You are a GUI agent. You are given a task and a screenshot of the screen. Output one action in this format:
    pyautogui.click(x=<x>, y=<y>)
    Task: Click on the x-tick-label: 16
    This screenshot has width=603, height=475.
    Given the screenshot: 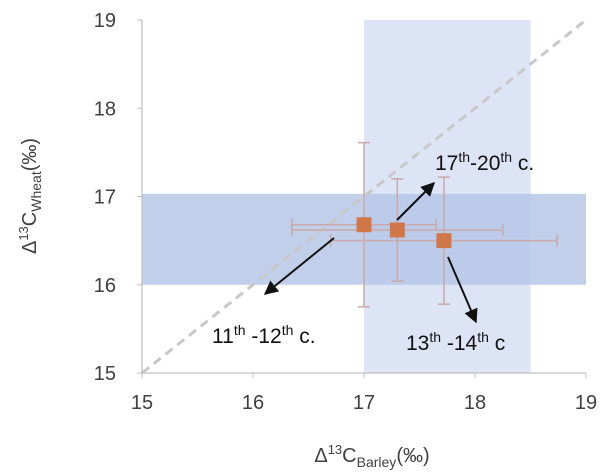 What is the action you would take?
    pyautogui.click(x=253, y=403)
    